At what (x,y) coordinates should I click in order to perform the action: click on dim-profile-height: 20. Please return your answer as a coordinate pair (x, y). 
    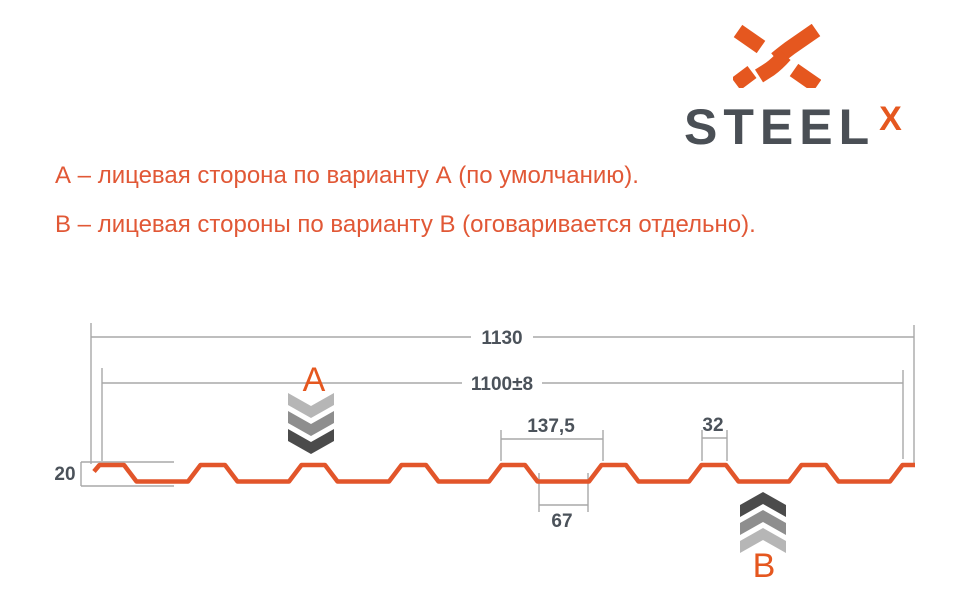
    Looking at the image, I should click on (114, 474).